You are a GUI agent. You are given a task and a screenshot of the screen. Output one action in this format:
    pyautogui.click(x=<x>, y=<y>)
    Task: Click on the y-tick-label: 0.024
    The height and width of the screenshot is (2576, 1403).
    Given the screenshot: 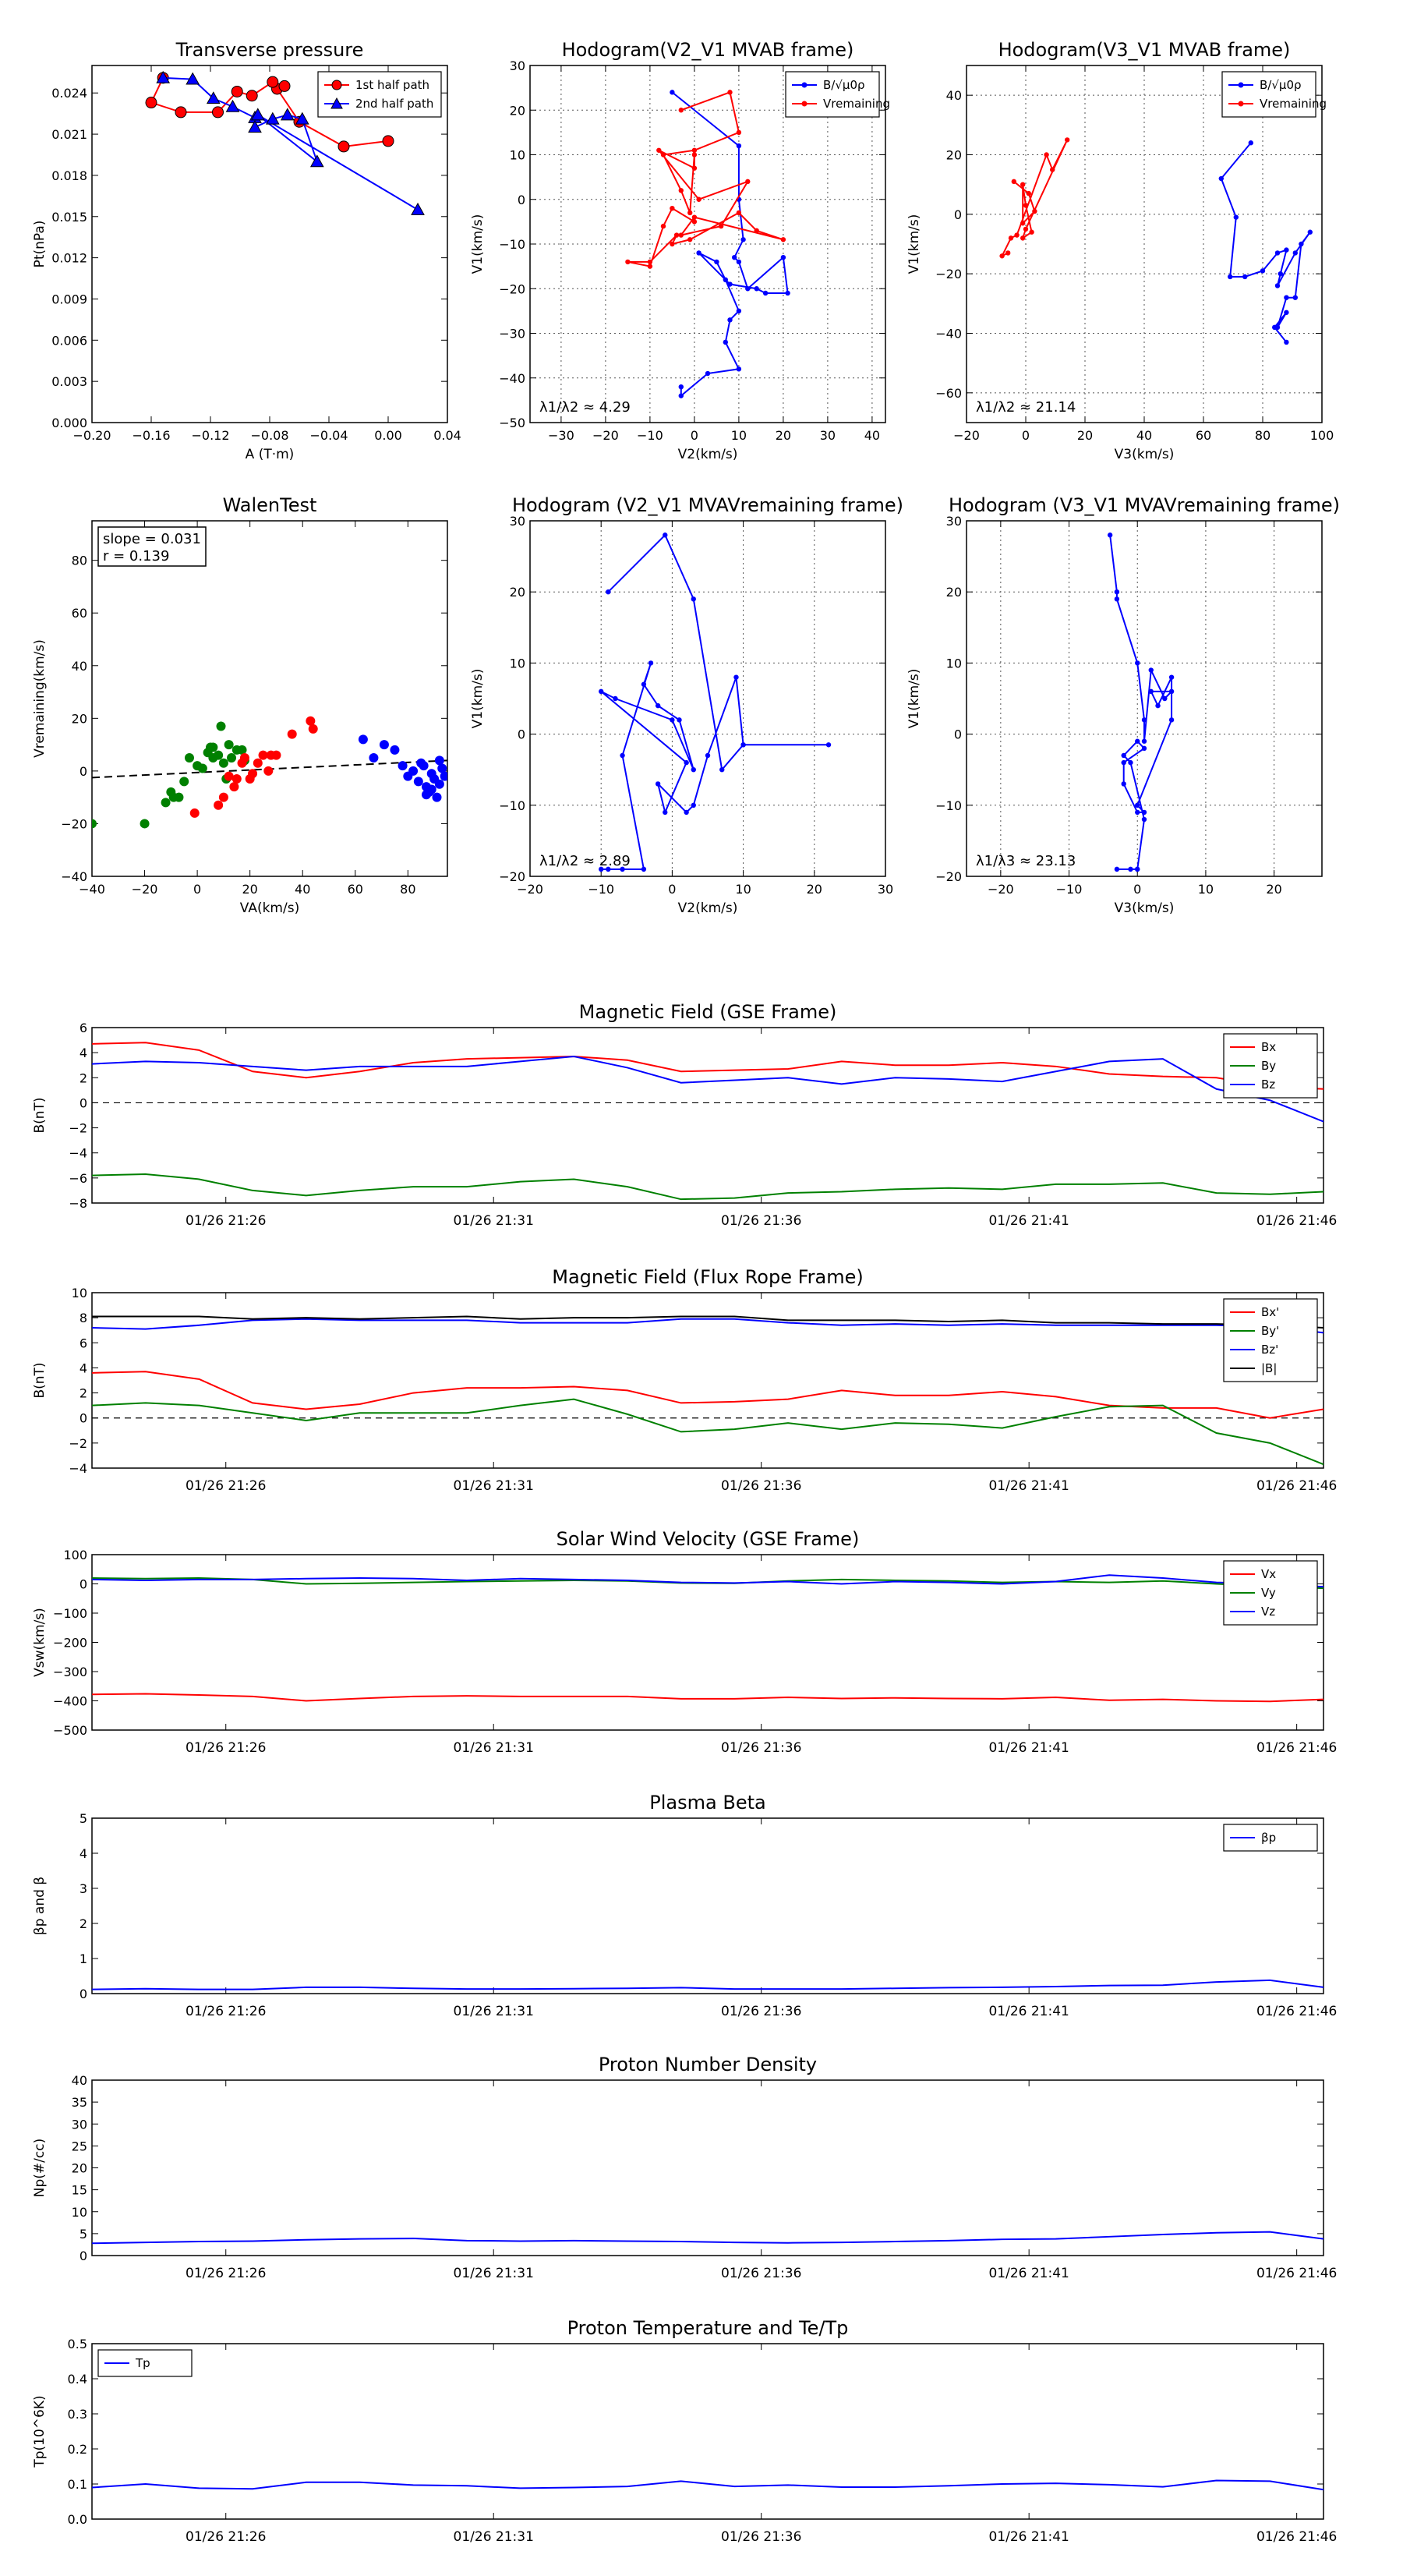 What is the action you would take?
    pyautogui.click(x=69, y=93)
    